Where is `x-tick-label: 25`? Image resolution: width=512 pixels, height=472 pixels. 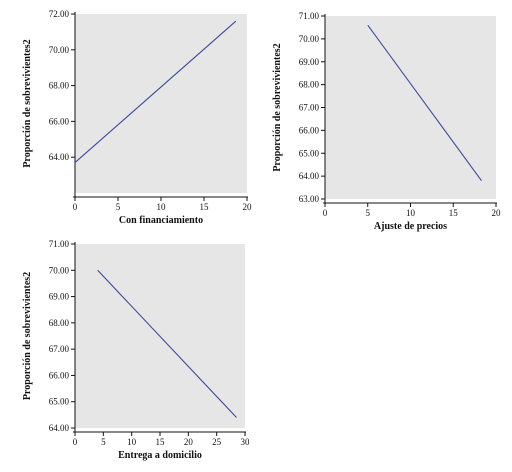 x-tick-label: 25 is located at coordinates (217, 442).